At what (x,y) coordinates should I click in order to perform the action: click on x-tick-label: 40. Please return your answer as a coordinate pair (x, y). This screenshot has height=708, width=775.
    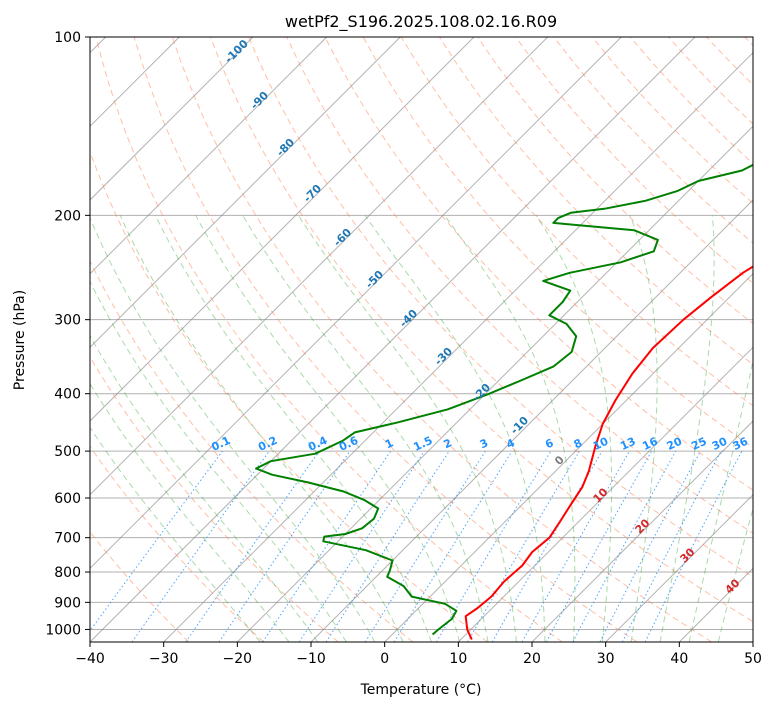
    Looking at the image, I should click on (679, 659).